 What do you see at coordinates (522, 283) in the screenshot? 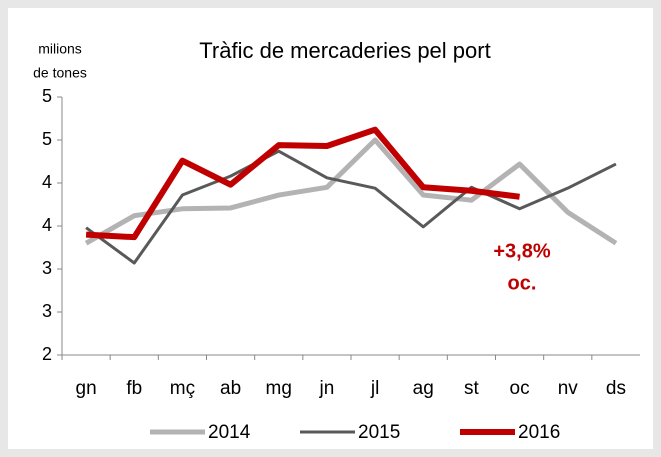
I see `annotation: oc.` at bounding box center [522, 283].